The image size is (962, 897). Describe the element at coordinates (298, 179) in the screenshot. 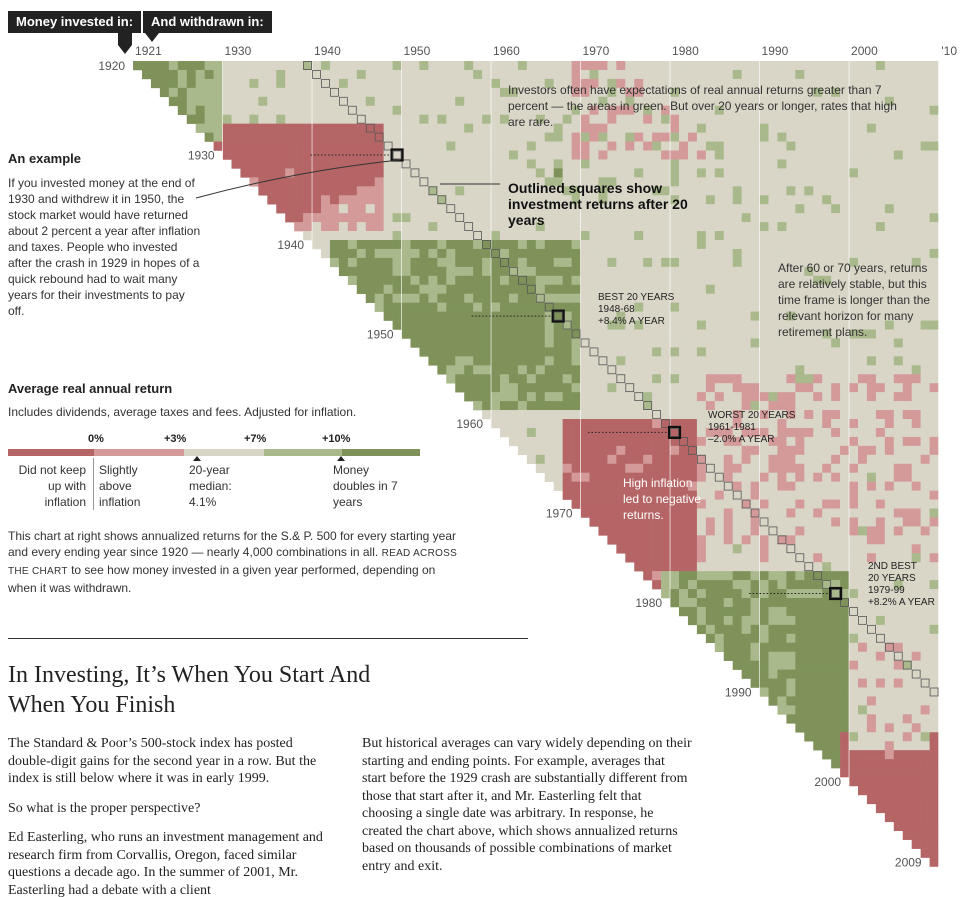

I see `example-arrow` at that location.